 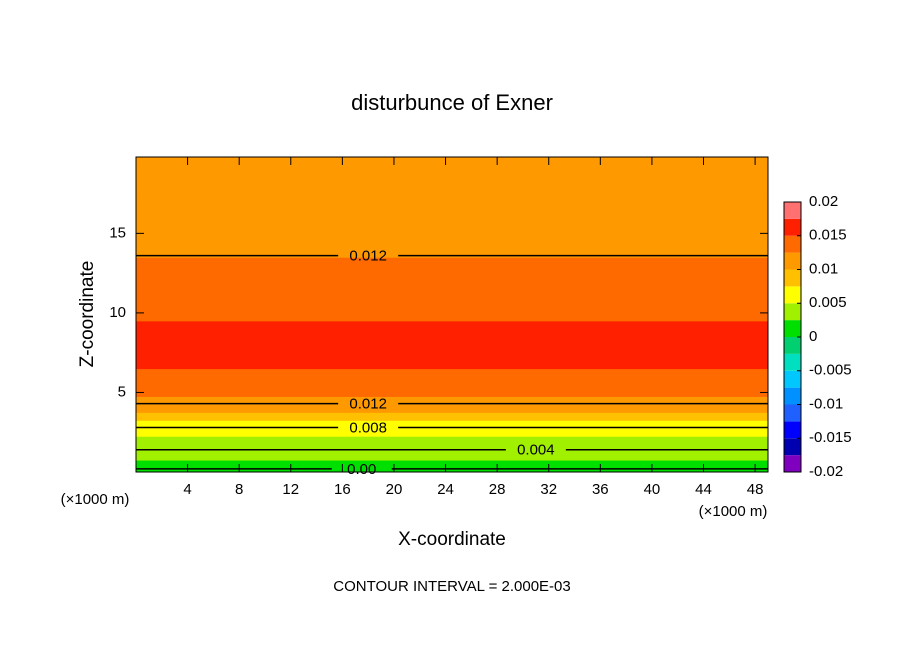 What do you see at coordinates (823, 201) in the screenshot?
I see `colorbar-tick-label: 0.02` at bounding box center [823, 201].